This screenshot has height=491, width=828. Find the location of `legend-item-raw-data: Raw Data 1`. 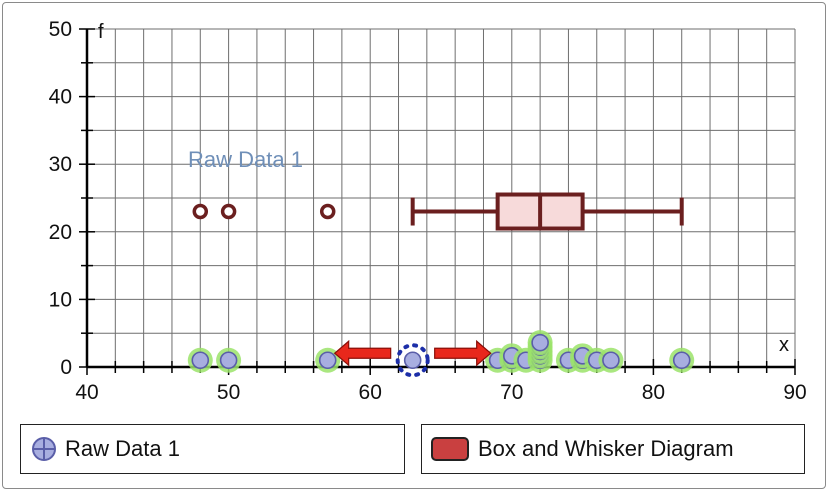

legend-item-raw-data: Raw Data 1 is located at coordinates (212, 449).